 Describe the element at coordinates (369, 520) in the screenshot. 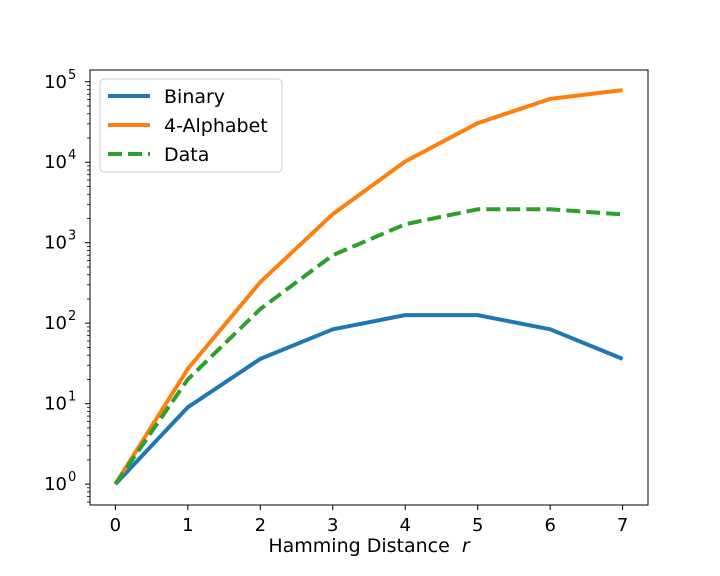

I see `x-axis-ticks: 0 1 2 3 4 5 6 7` at that location.